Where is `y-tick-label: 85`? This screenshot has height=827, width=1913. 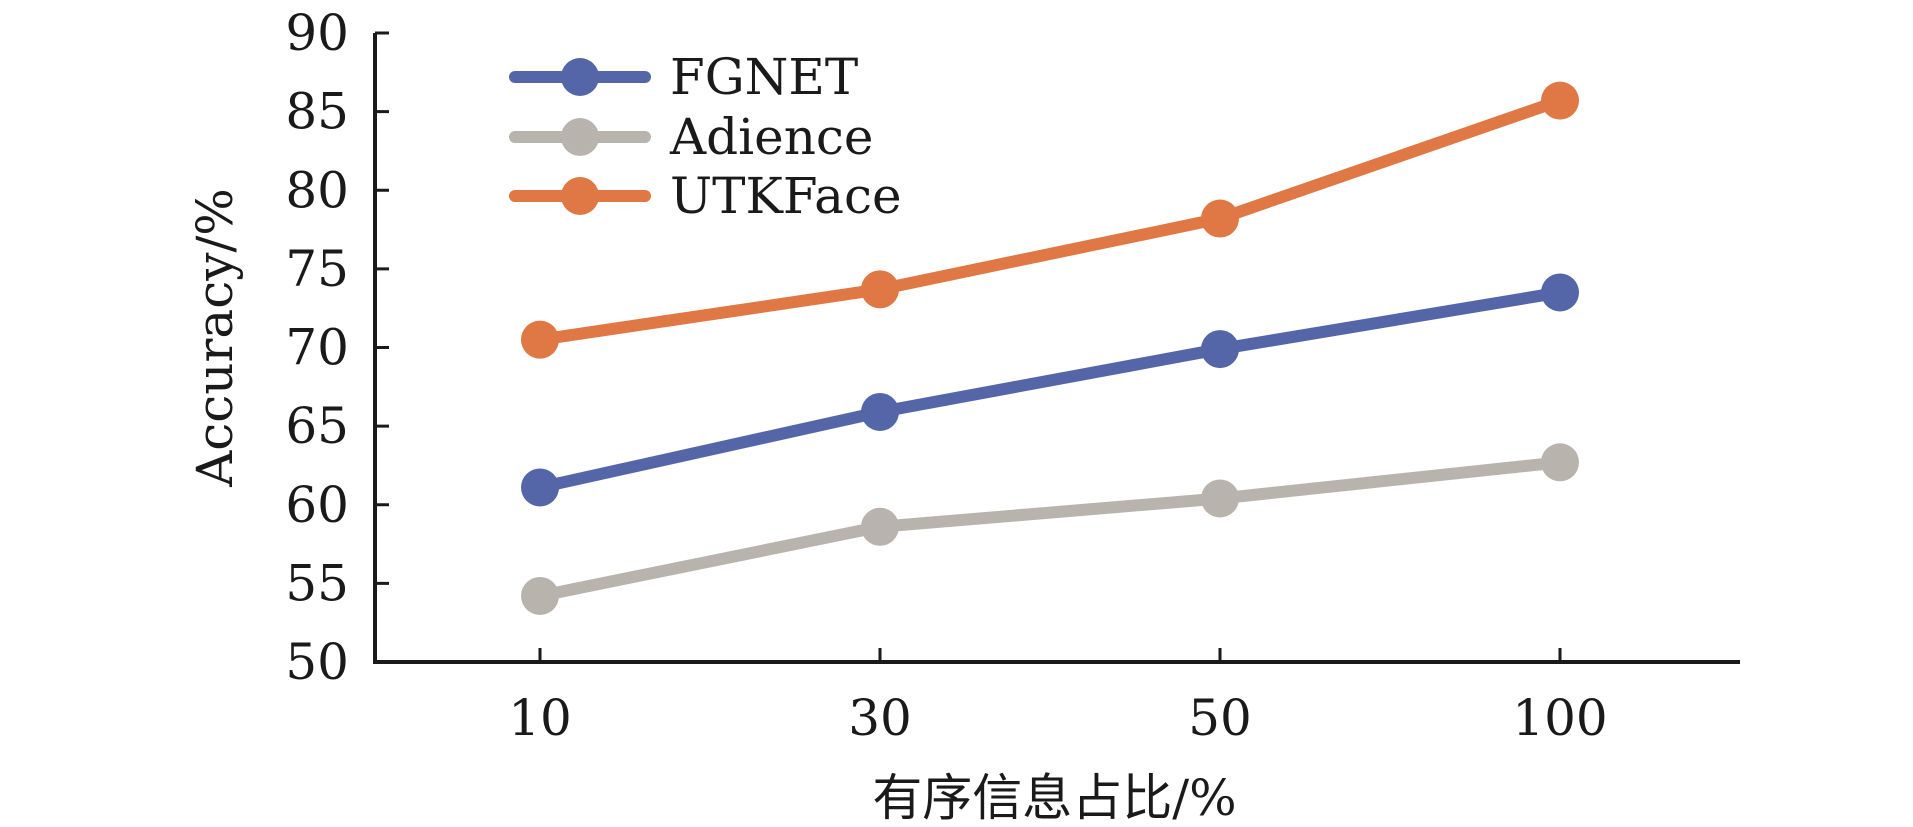
y-tick-label: 85 is located at coordinates (317, 112).